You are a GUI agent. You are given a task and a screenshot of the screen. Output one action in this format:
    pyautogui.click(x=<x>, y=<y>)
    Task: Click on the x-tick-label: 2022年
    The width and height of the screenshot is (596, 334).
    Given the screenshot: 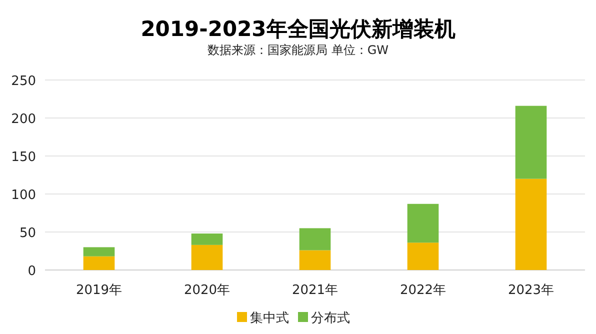 What is the action you would take?
    pyautogui.click(x=423, y=290)
    